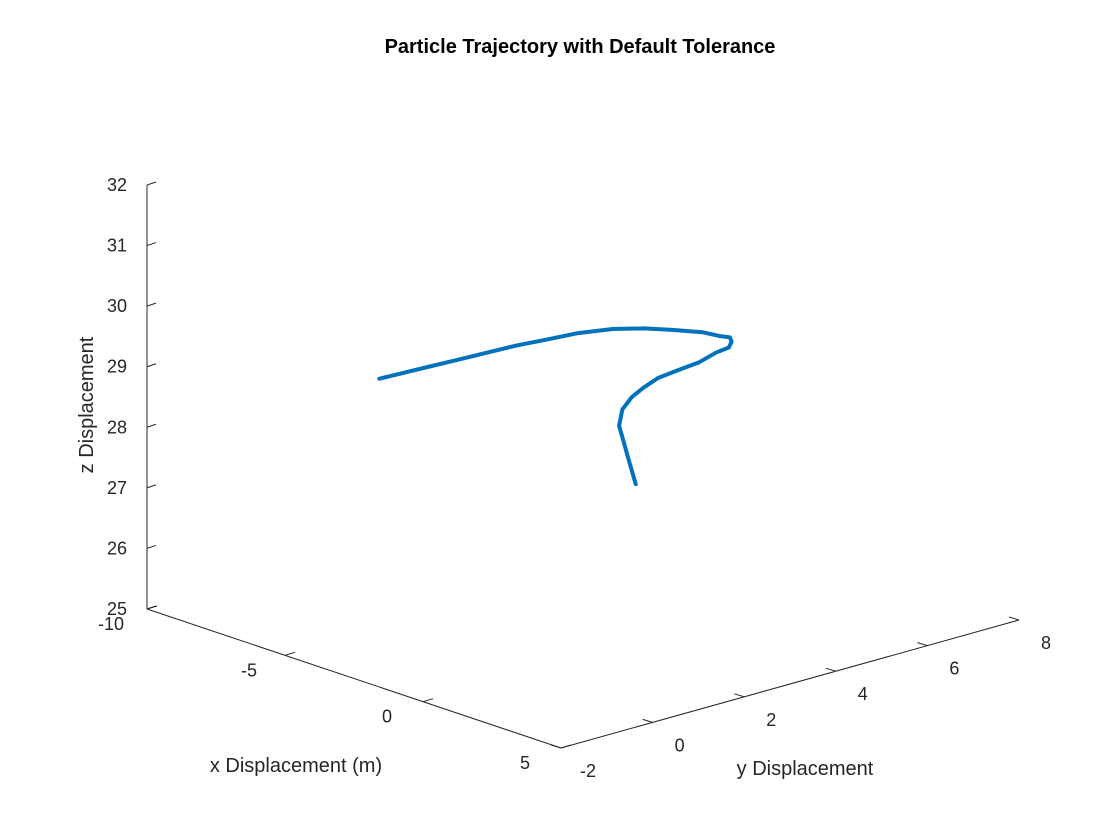 Image resolution: width=1120 pixels, height=840 pixels. Describe the element at coordinates (87, 404) in the screenshot. I see `z-axis-label: z Displacement` at that location.